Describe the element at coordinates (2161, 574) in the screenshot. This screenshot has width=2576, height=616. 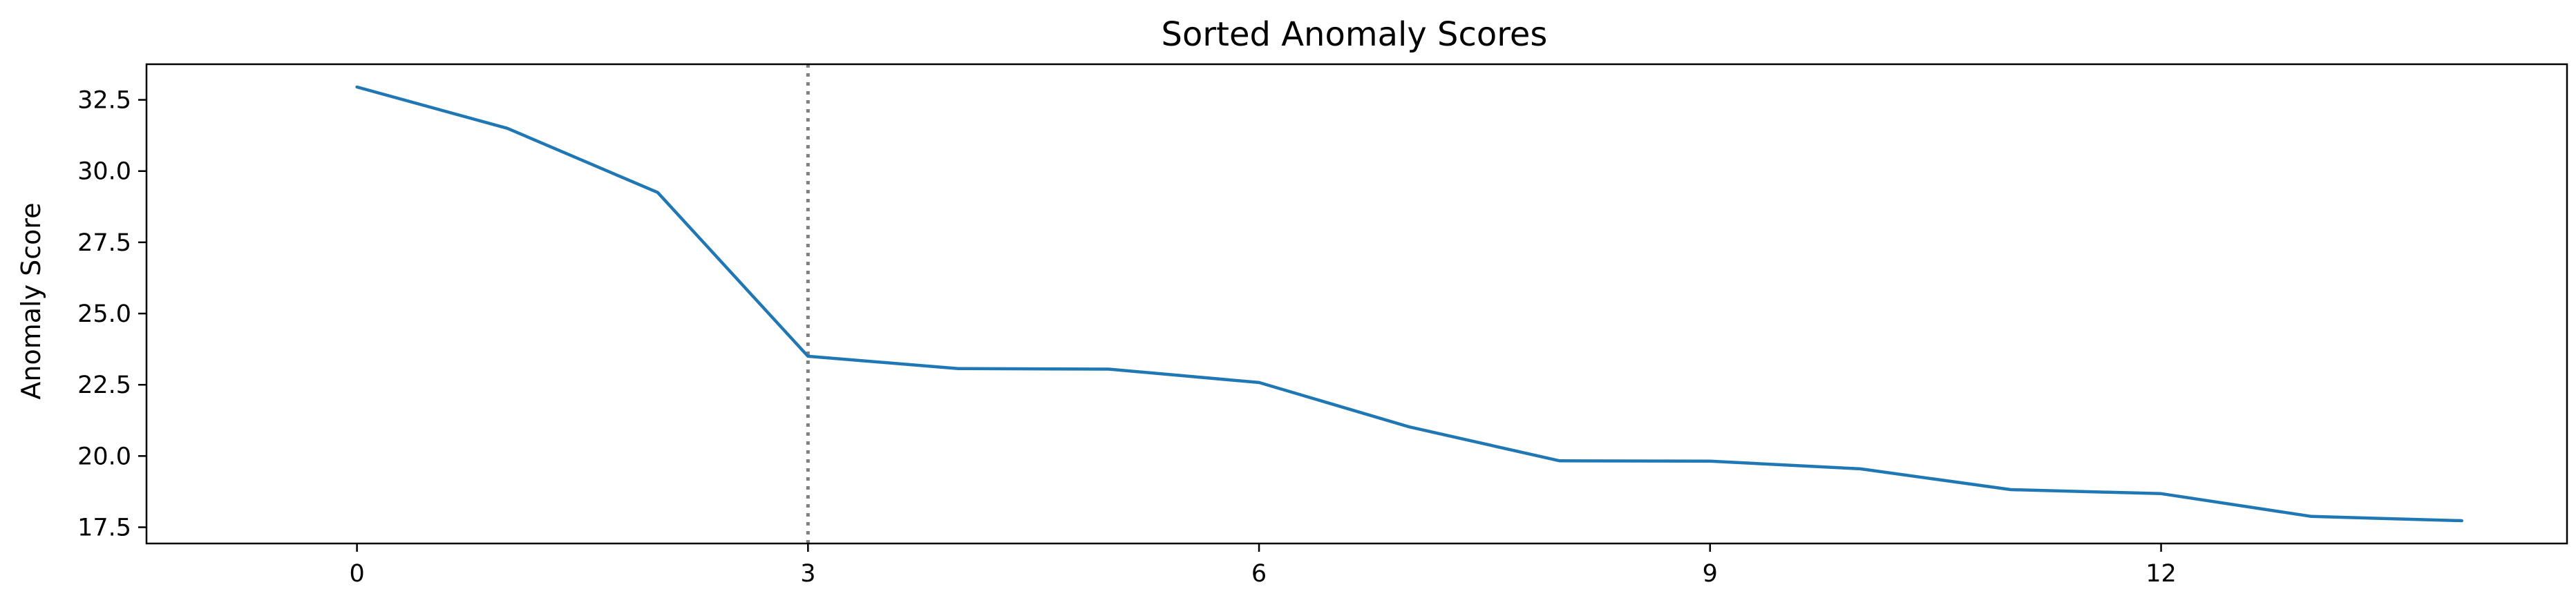
I see `x-tick-label: 12` at that location.